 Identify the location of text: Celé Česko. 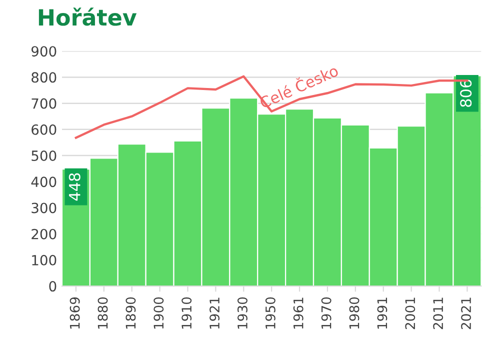
(299, 85).